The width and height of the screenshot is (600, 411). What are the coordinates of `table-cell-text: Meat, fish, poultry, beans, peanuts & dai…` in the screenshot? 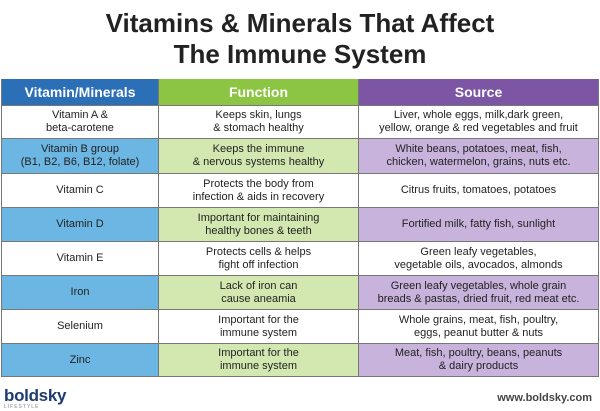 It's located at (478, 360).